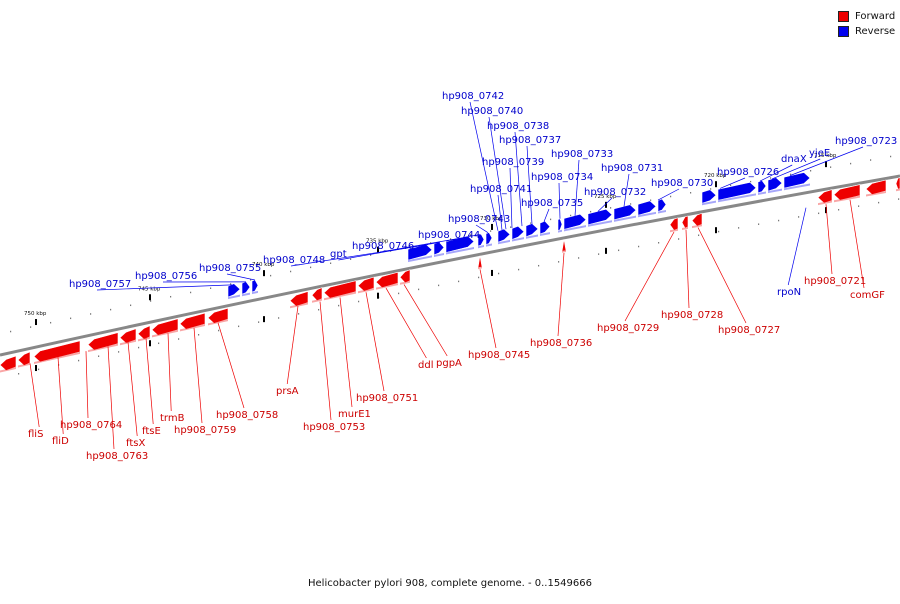 Image resolution: width=900 pixels, height=604 pixels. I want to click on reverse-gene-label: hp908_0755, so click(230, 268).